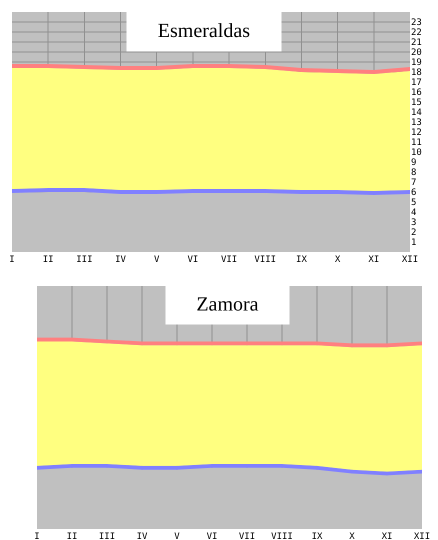 The height and width of the screenshot is (540, 438). I want to click on y-tick-label: 2, so click(413, 233).